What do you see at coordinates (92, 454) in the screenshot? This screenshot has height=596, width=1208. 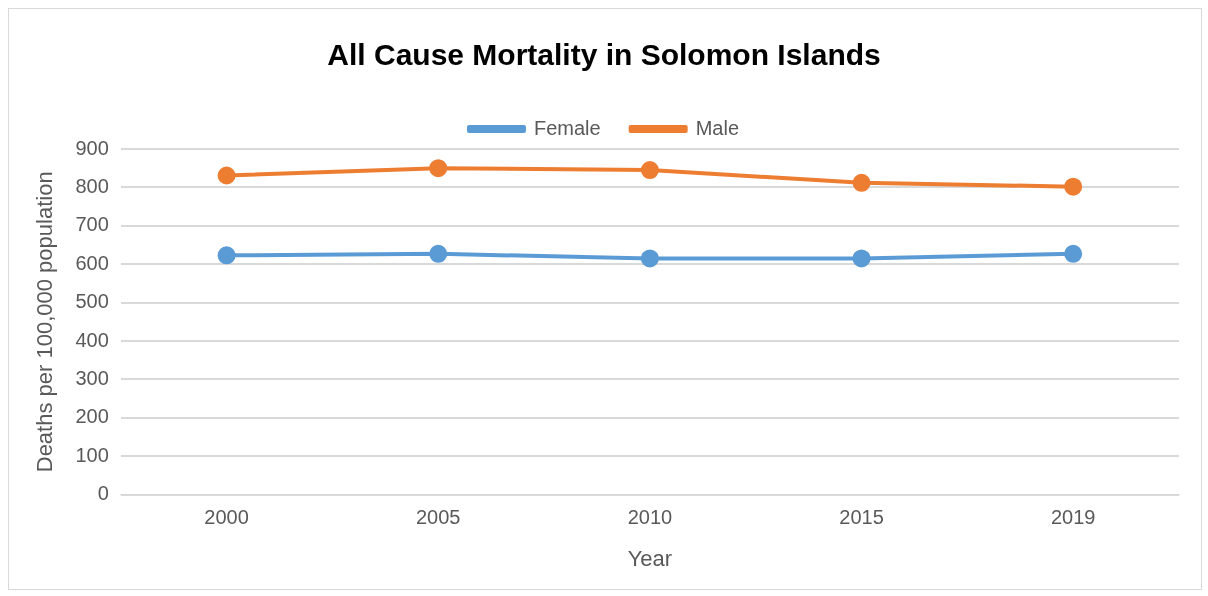 I see `y-tick-label: 100` at bounding box center [92, 454].